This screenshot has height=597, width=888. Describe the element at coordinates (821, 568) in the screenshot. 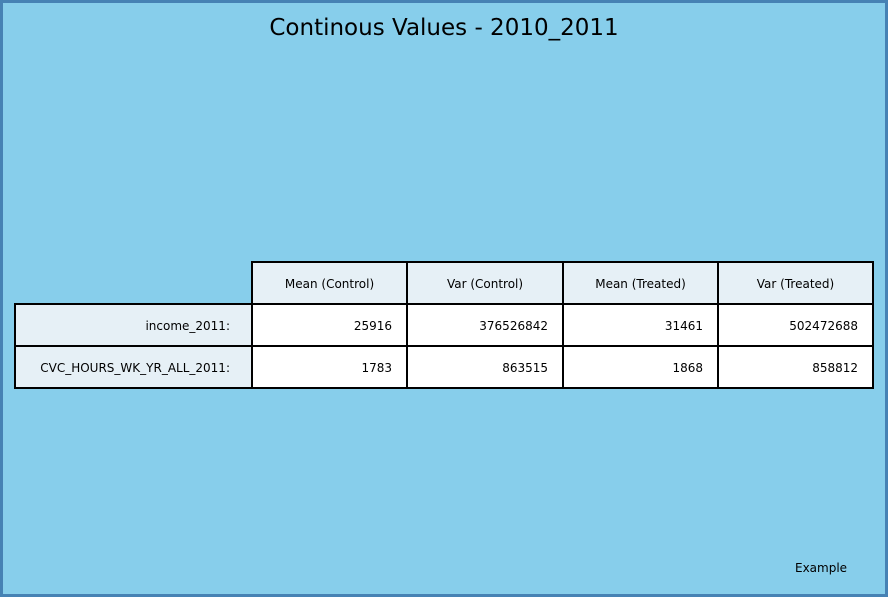

I see `footer-text: Example` at that location.